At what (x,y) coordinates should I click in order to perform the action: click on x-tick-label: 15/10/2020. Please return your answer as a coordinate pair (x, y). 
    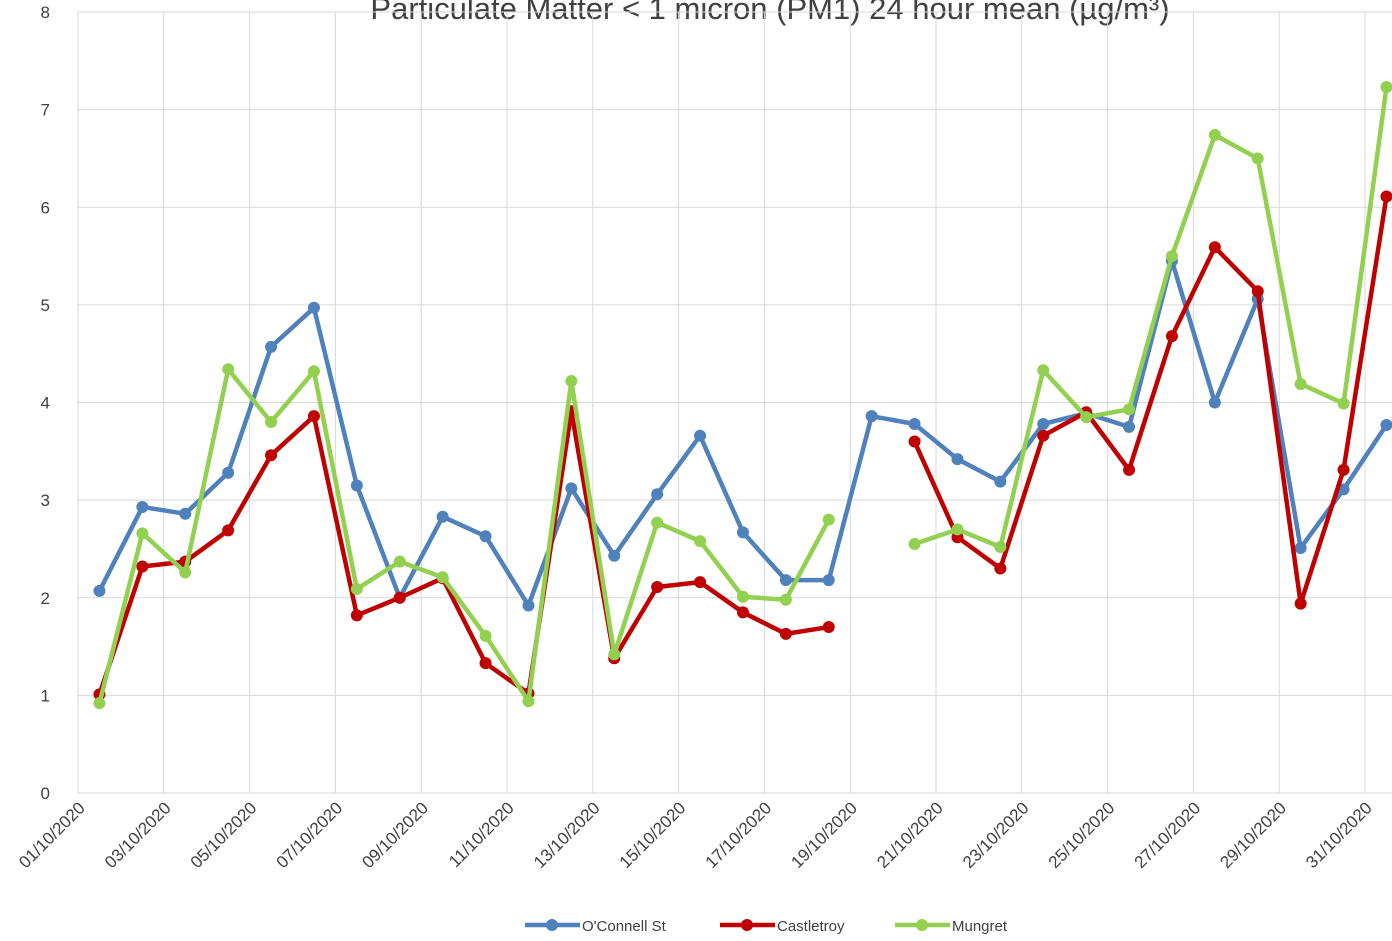
    Looking at the image, I should click on (653, 835).